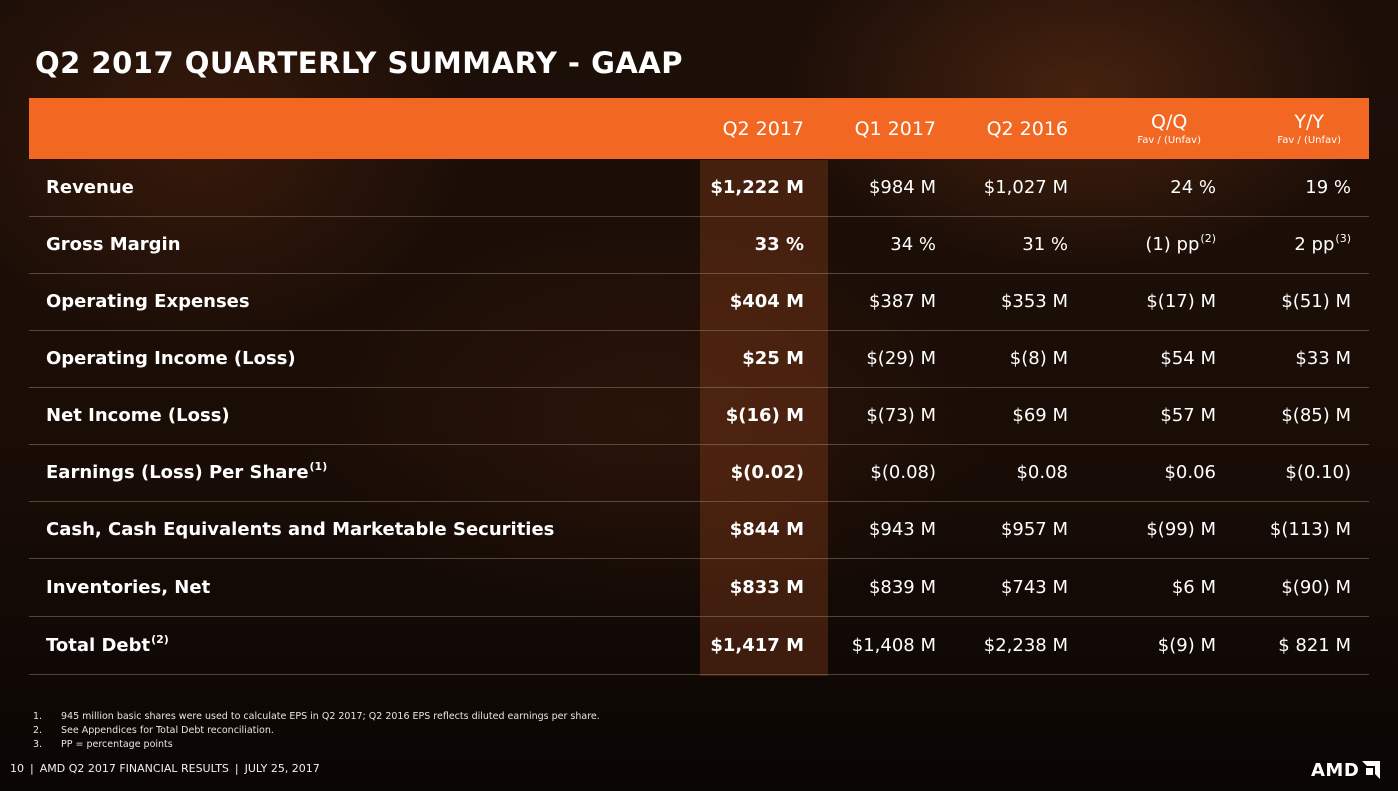 This screenshot has width=1398, height=791. Describe the element at coordinates (1034, 301) in the screenshot. I see `cell-q2-2016: $353 M` at that location.